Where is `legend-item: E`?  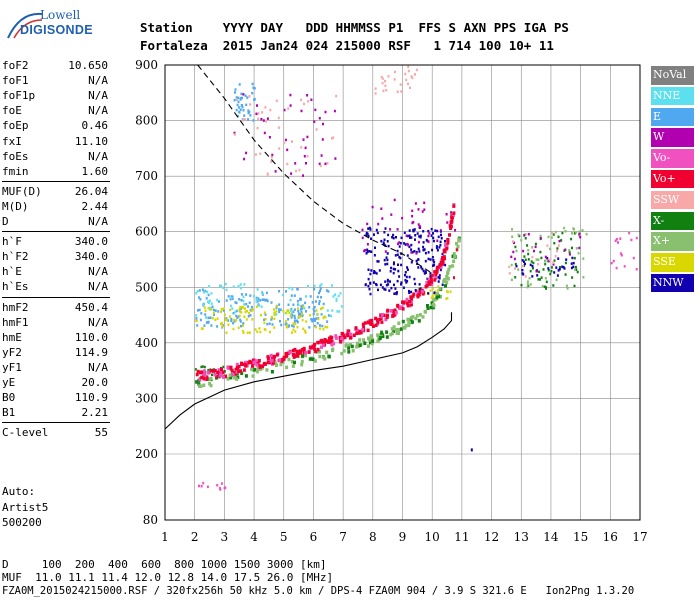
legend-item: E is located at coordinates (672, 117).